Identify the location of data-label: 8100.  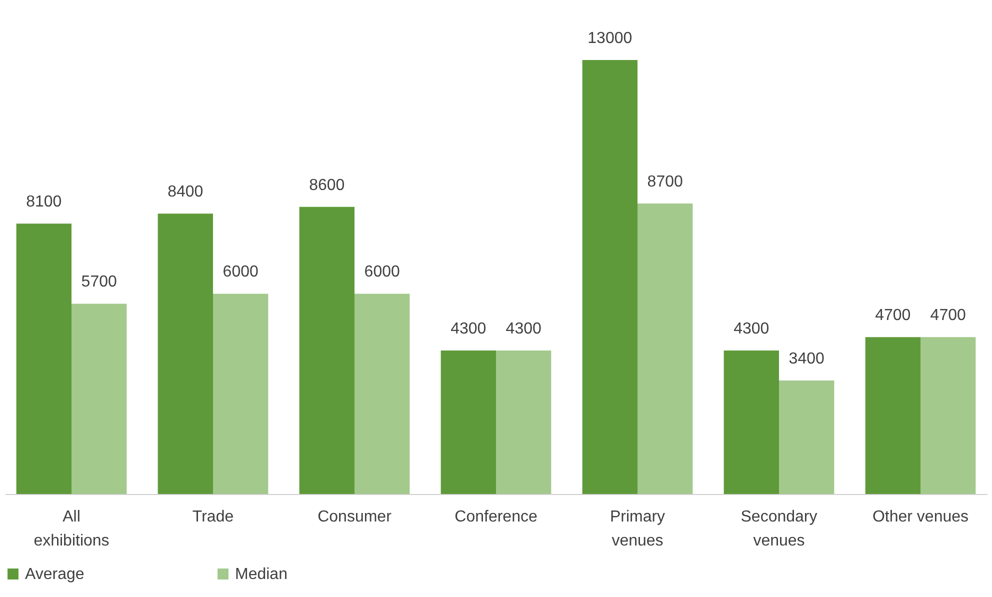
(44, 202).